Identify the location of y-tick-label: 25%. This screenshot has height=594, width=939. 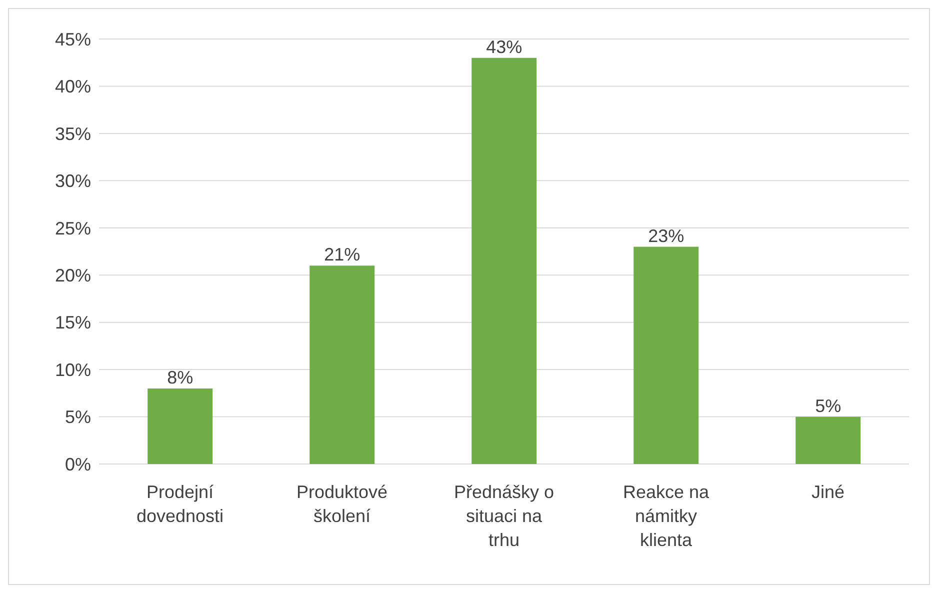
(72, 228).